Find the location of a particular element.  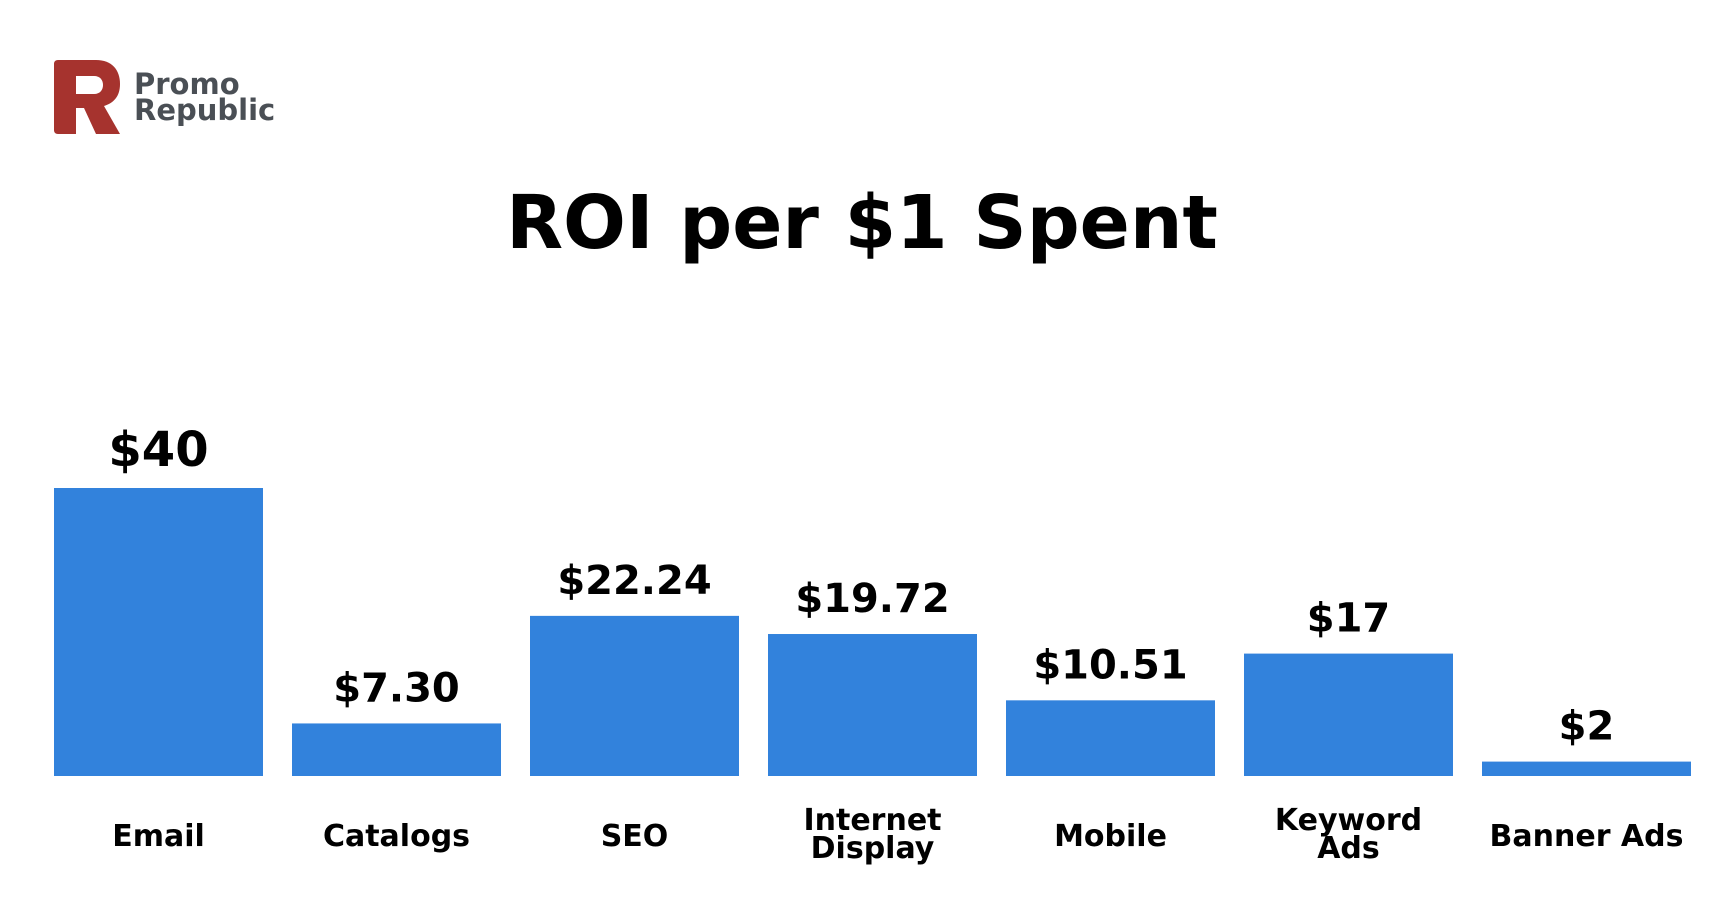

logo-text-line2: Republic is located at coordinates (205, 110).